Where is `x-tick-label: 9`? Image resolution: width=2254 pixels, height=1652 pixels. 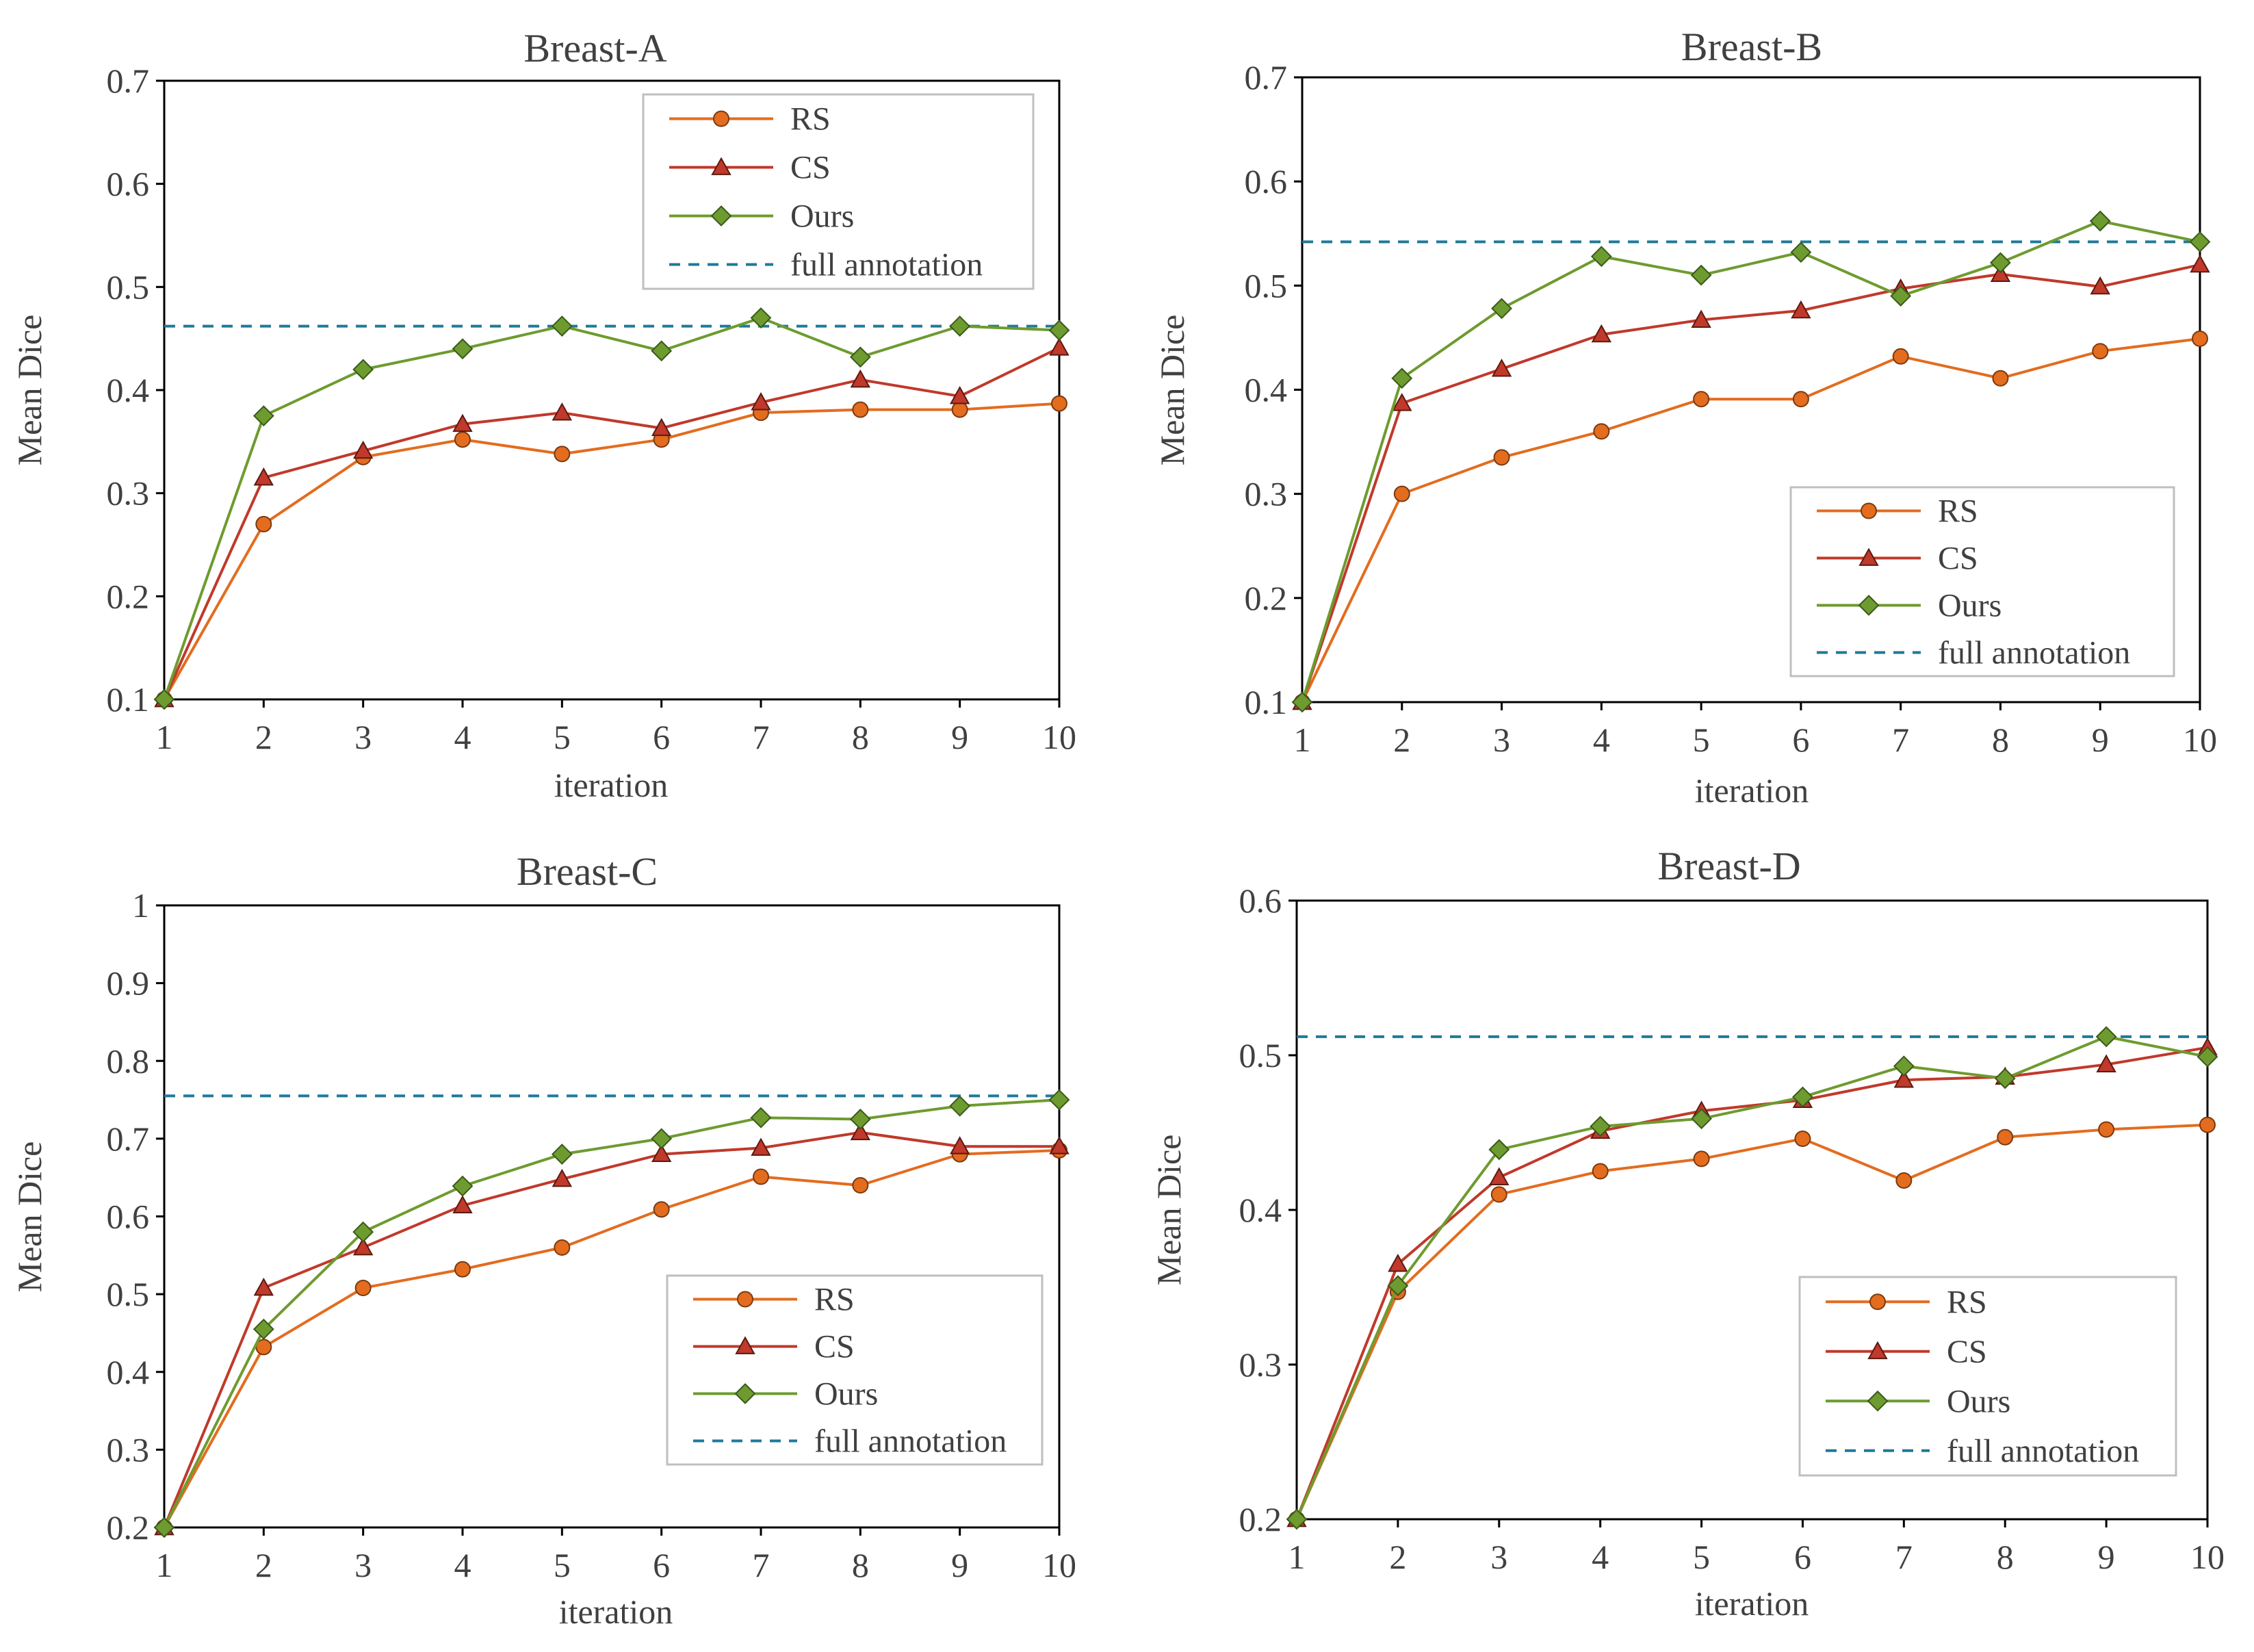 x-tick-label: 9 is located at coordinates (2100, 740).